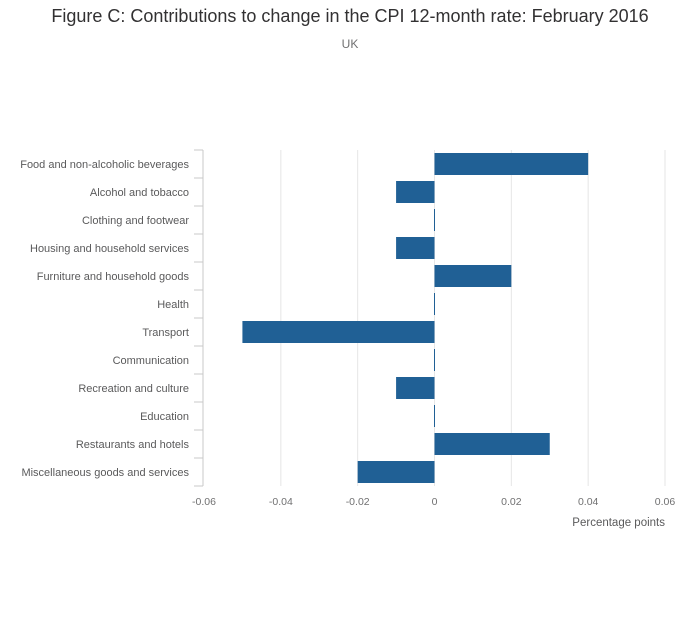 This screenshot has width=700, height=635. I want to click on category-label: Clothing and footwear, so click(135, 221).